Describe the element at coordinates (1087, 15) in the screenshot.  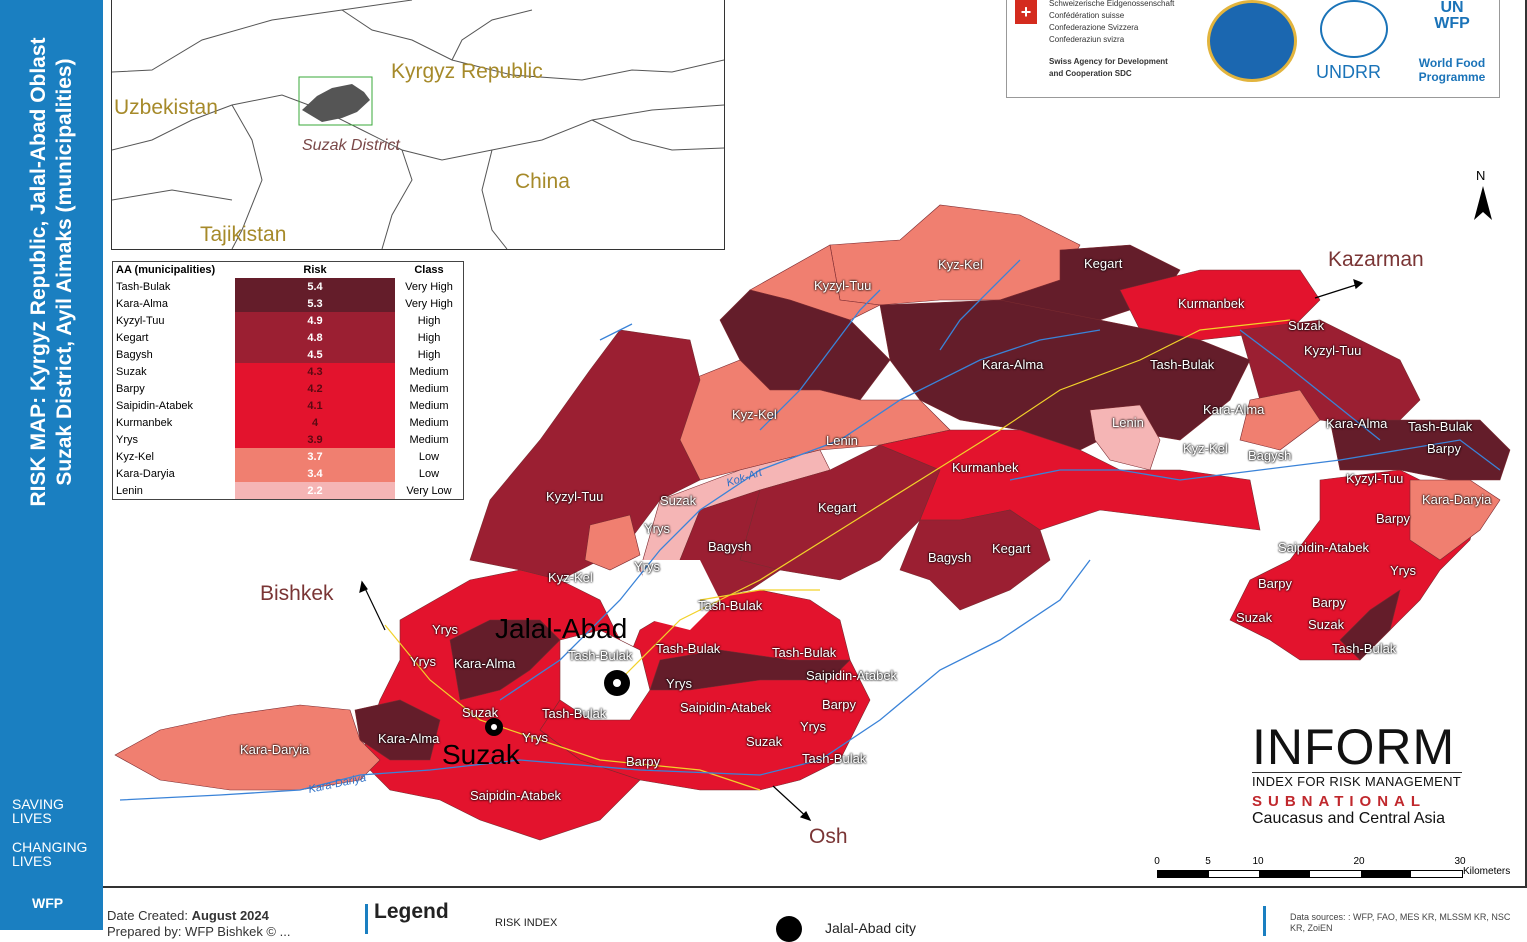
I see `sdc-line: Confédération suisse` at that location.